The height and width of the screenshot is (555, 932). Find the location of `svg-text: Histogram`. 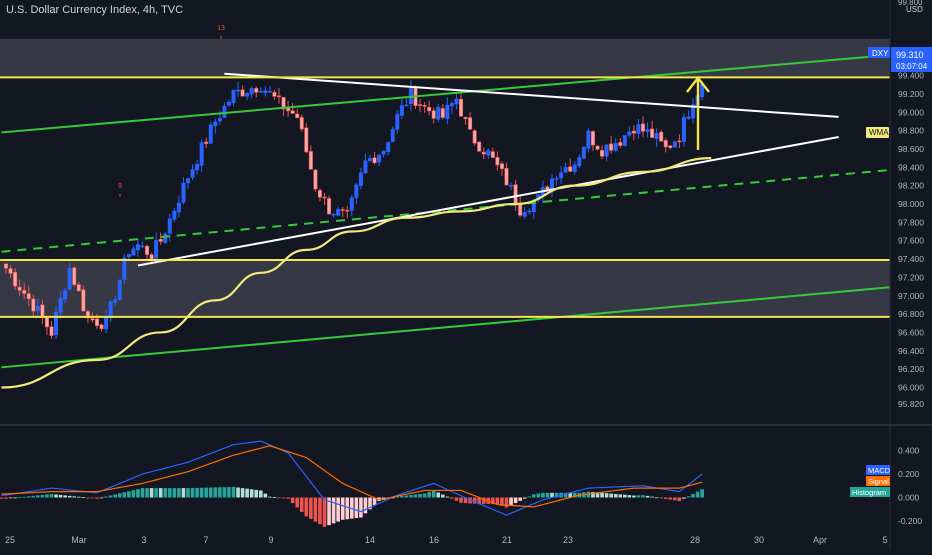

svg-text: Histogram is located at coordinates (869, 492).